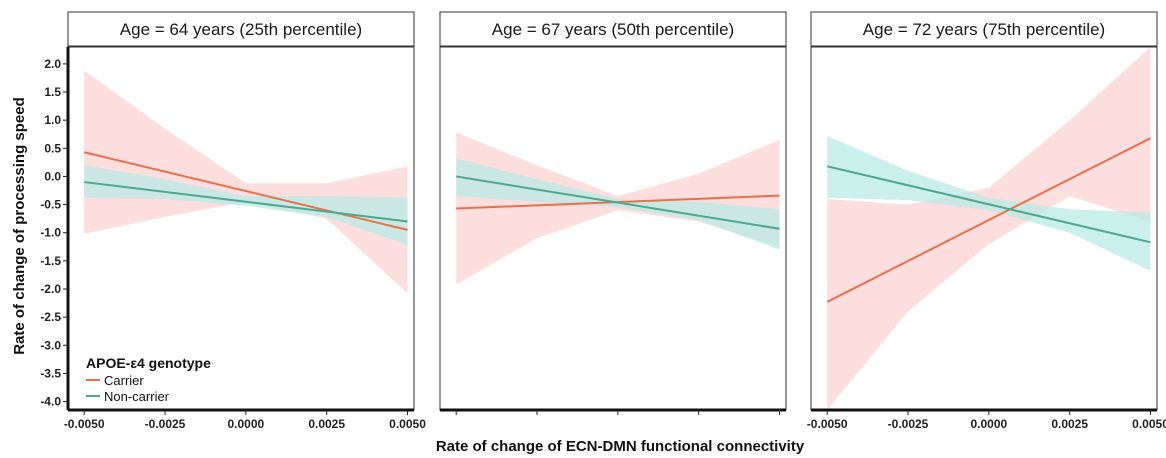 Image resolution: width=1166 pixels, height=458 pixels. I want to click on panel-2-band-carrier, so click(618, 208).